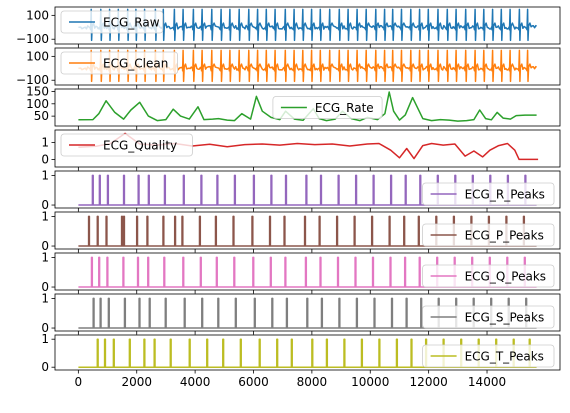  I want to click on legend-label: ECG_Quality, so click(140, 146).